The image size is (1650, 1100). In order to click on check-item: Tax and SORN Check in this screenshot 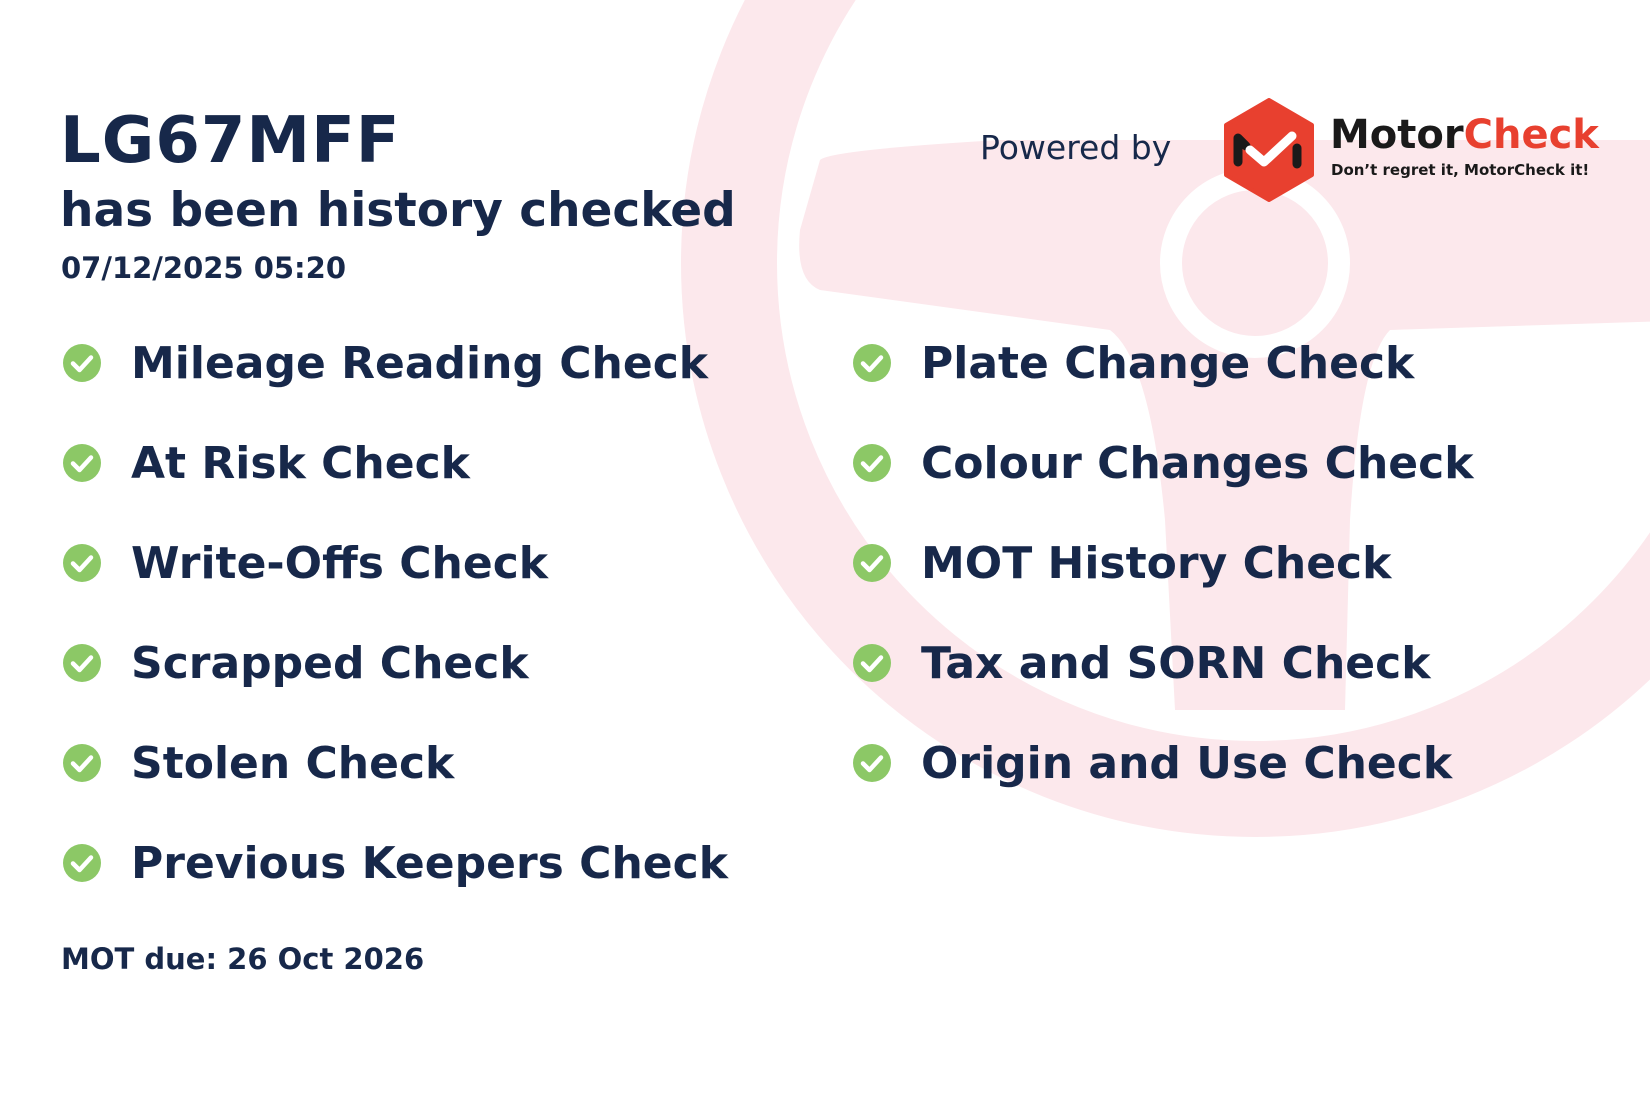, I will do `click(1141, 663)`.